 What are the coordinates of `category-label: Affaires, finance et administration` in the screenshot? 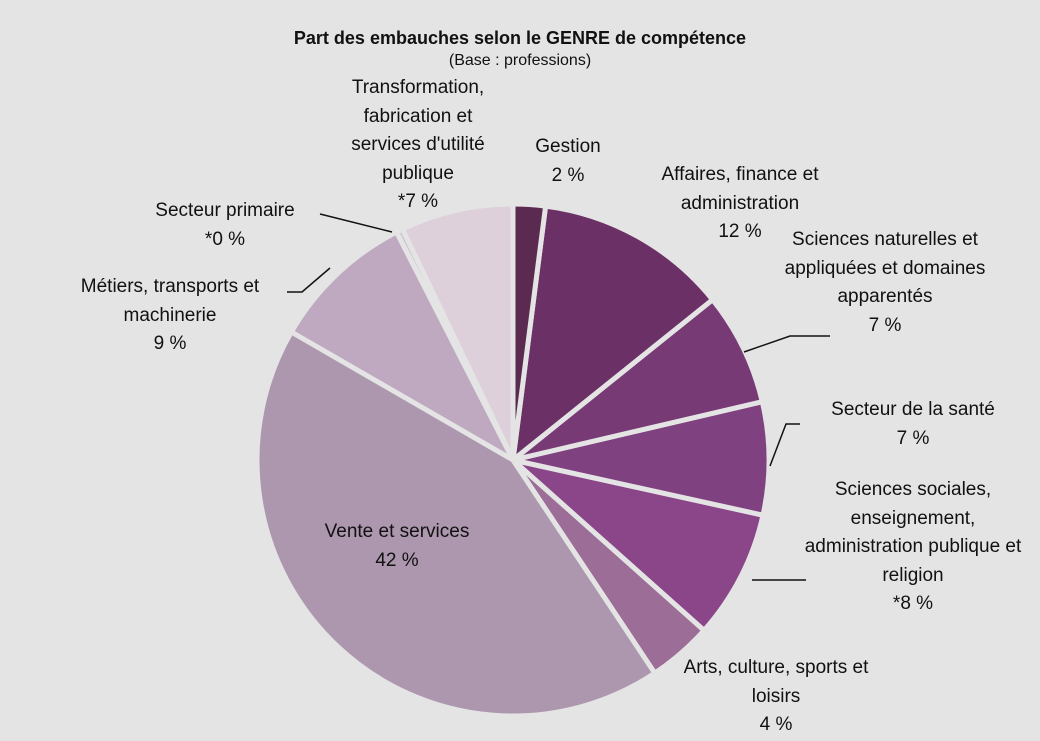 It's located at (740, 189).